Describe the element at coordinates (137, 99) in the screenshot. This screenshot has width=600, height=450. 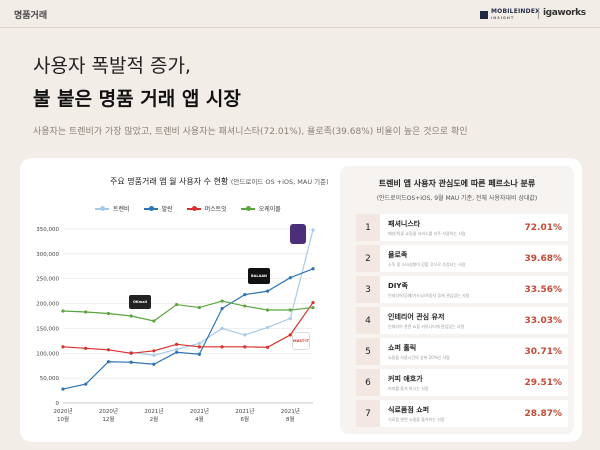
I see `headline-line-2: 불 붙은 명품 거래 앱 시장` at that location.